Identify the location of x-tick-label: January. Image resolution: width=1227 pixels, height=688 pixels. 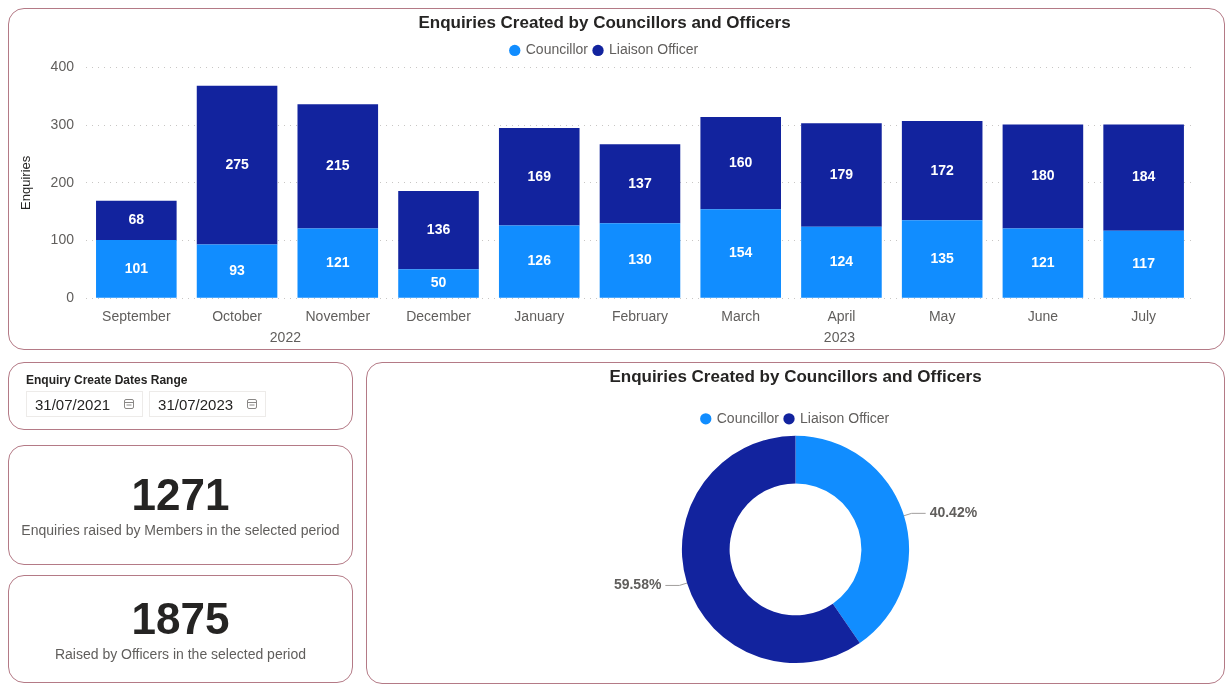
(539, 316).